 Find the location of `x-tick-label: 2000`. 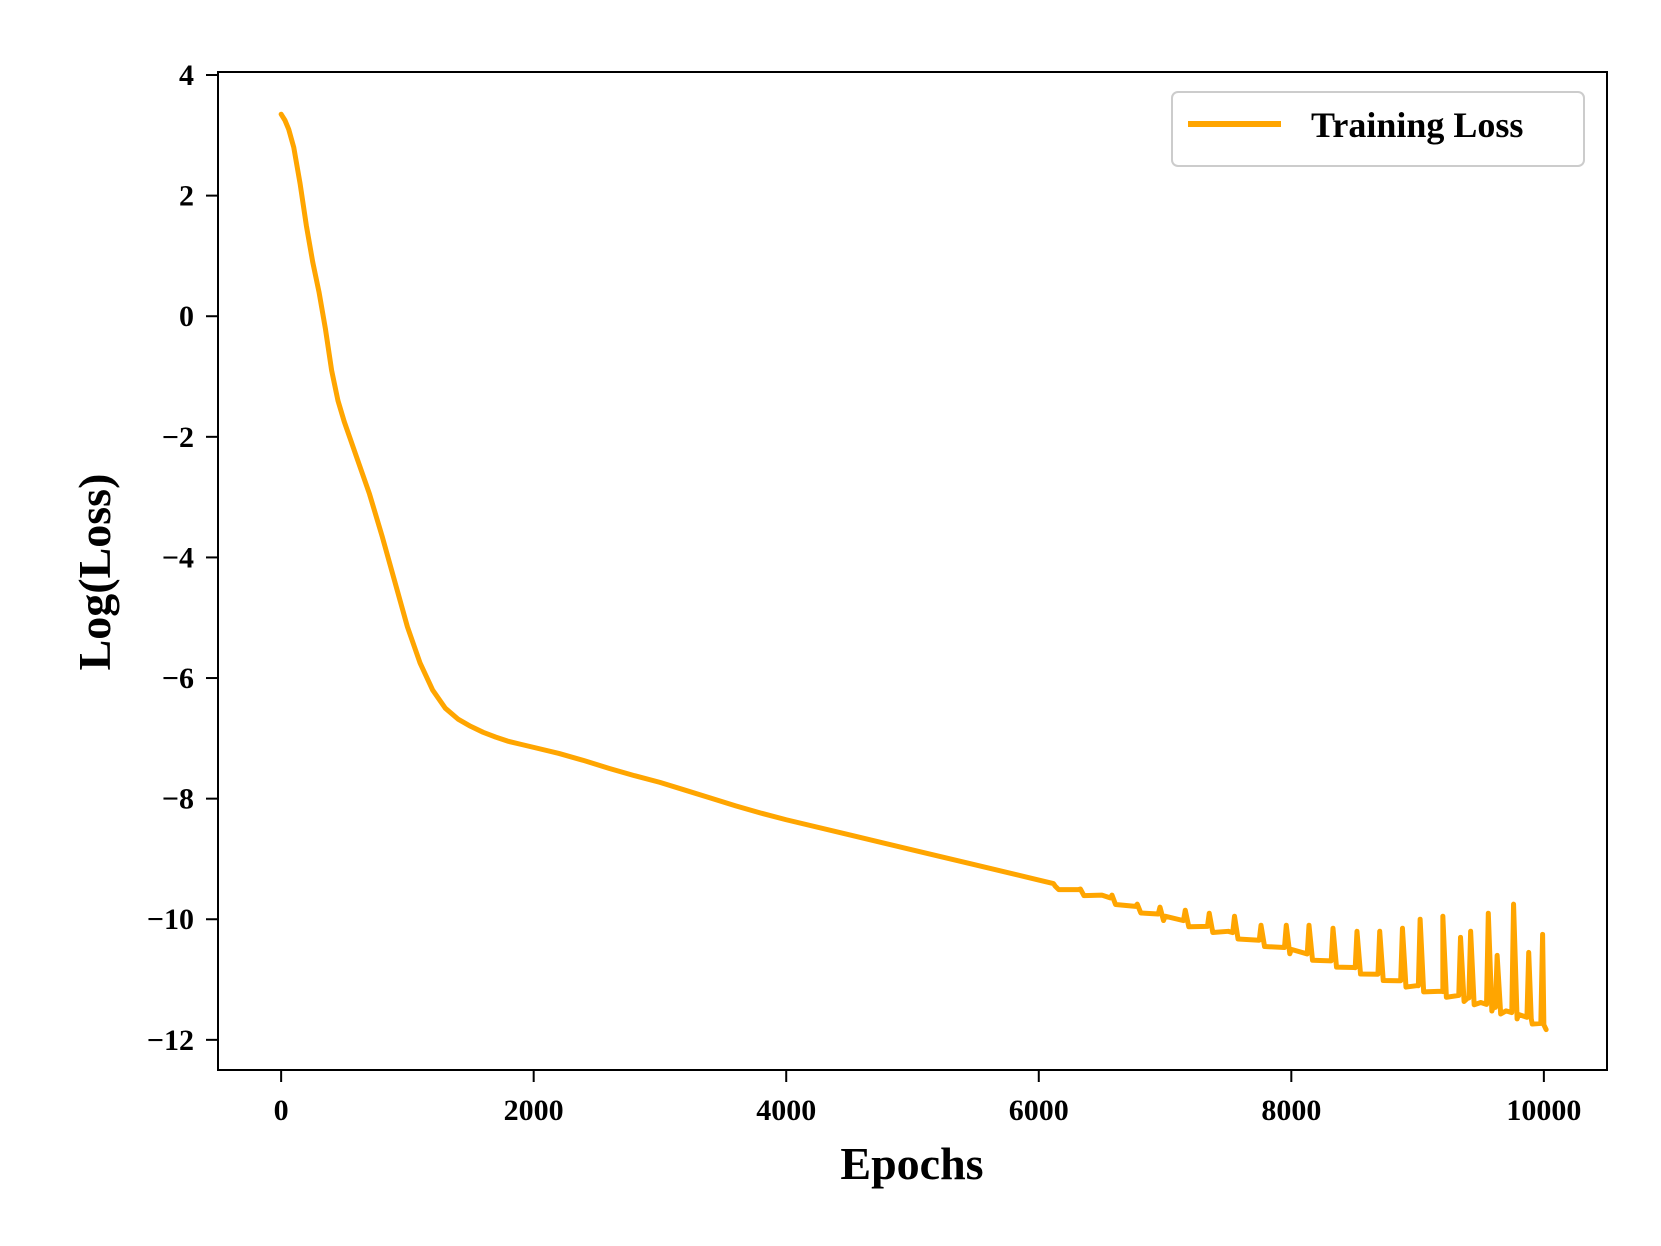

x-tick-label: 2000 is located at coordinates (534, 1110).